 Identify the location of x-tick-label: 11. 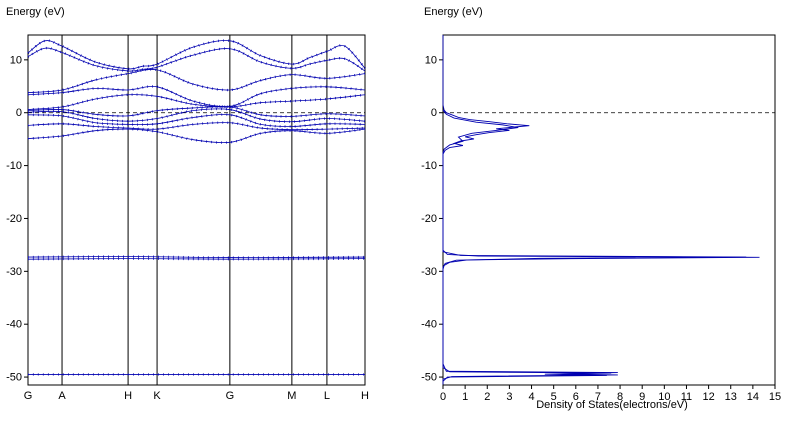
(686, 397).